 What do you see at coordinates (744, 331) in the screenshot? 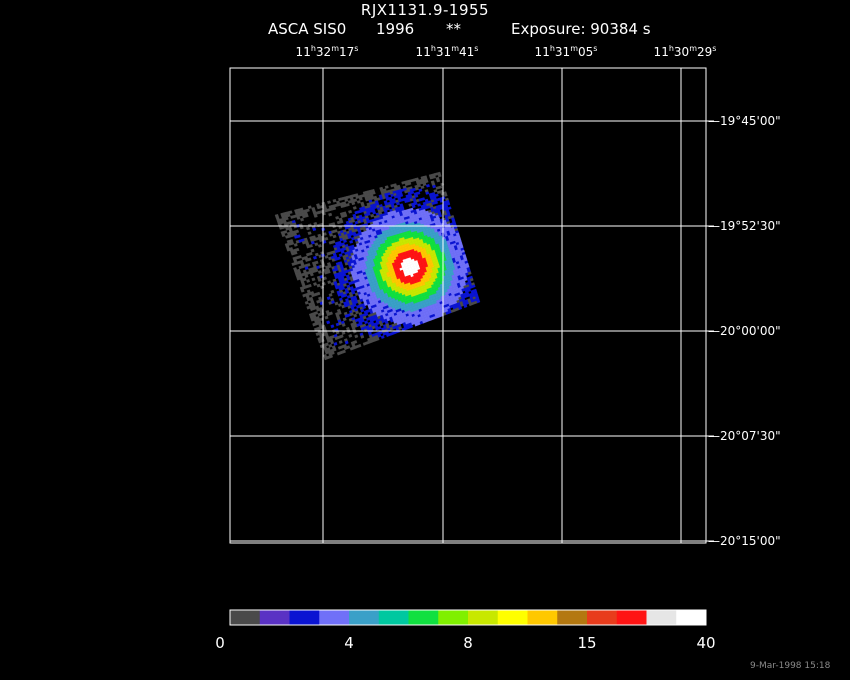
I see `dec-tick-label: —20°00'00"` at bounding box center [744, 331].